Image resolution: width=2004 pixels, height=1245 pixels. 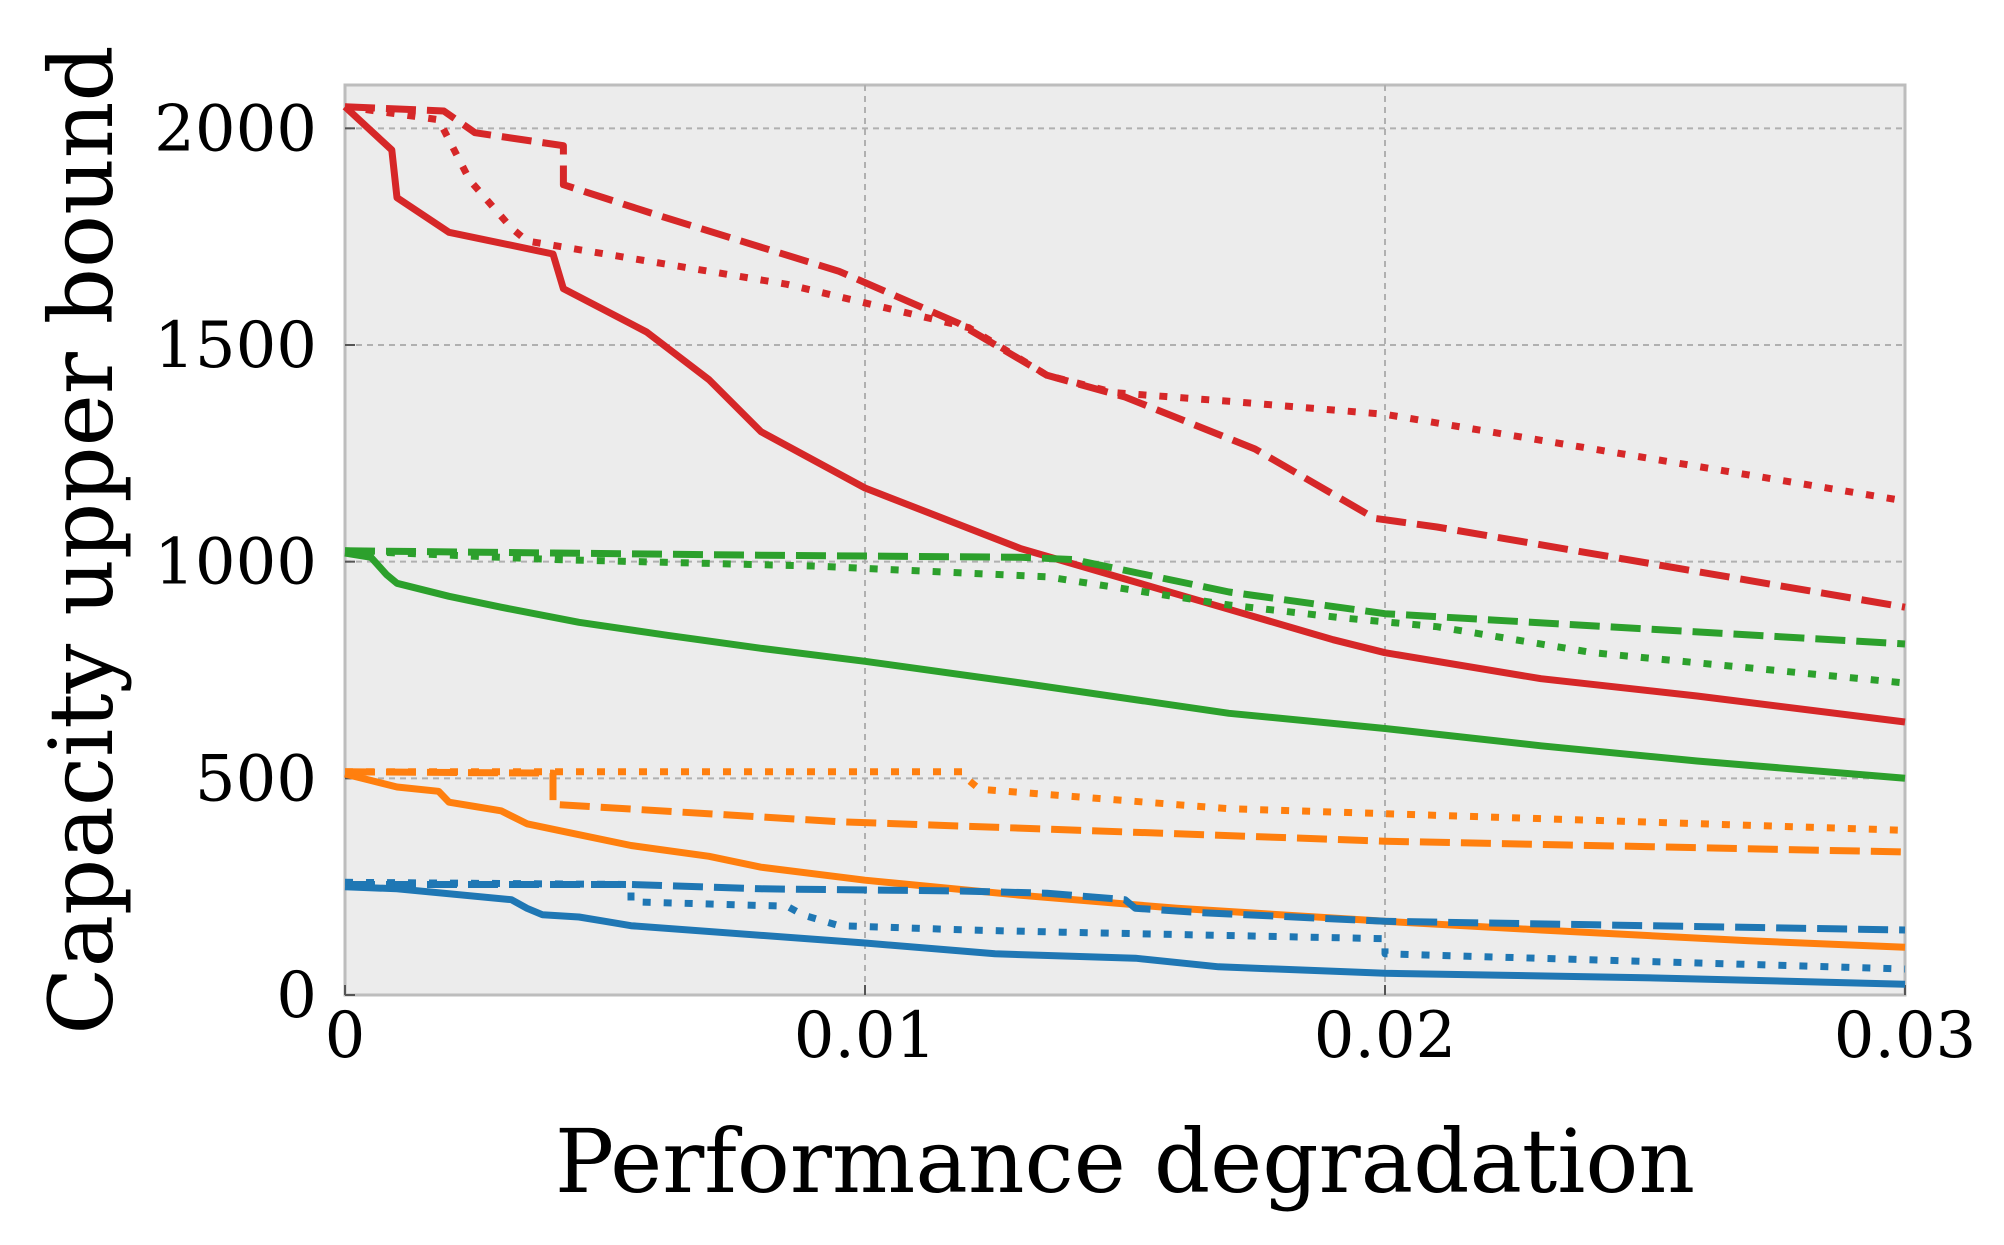 I want to click on x-axis-ticks: 0 0.01 0.02 0.03, so click(x=1151, y=1029).